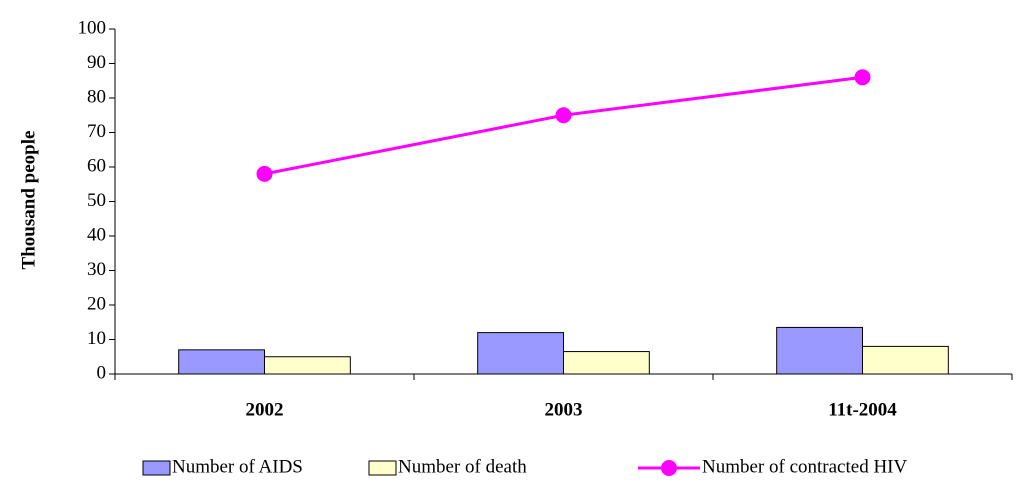 The image size is (1016, 496). What do you see at coordinates (96, 131) in the screenshot?
I see `y-tick-label: 70` at bounding box center [96, 131].